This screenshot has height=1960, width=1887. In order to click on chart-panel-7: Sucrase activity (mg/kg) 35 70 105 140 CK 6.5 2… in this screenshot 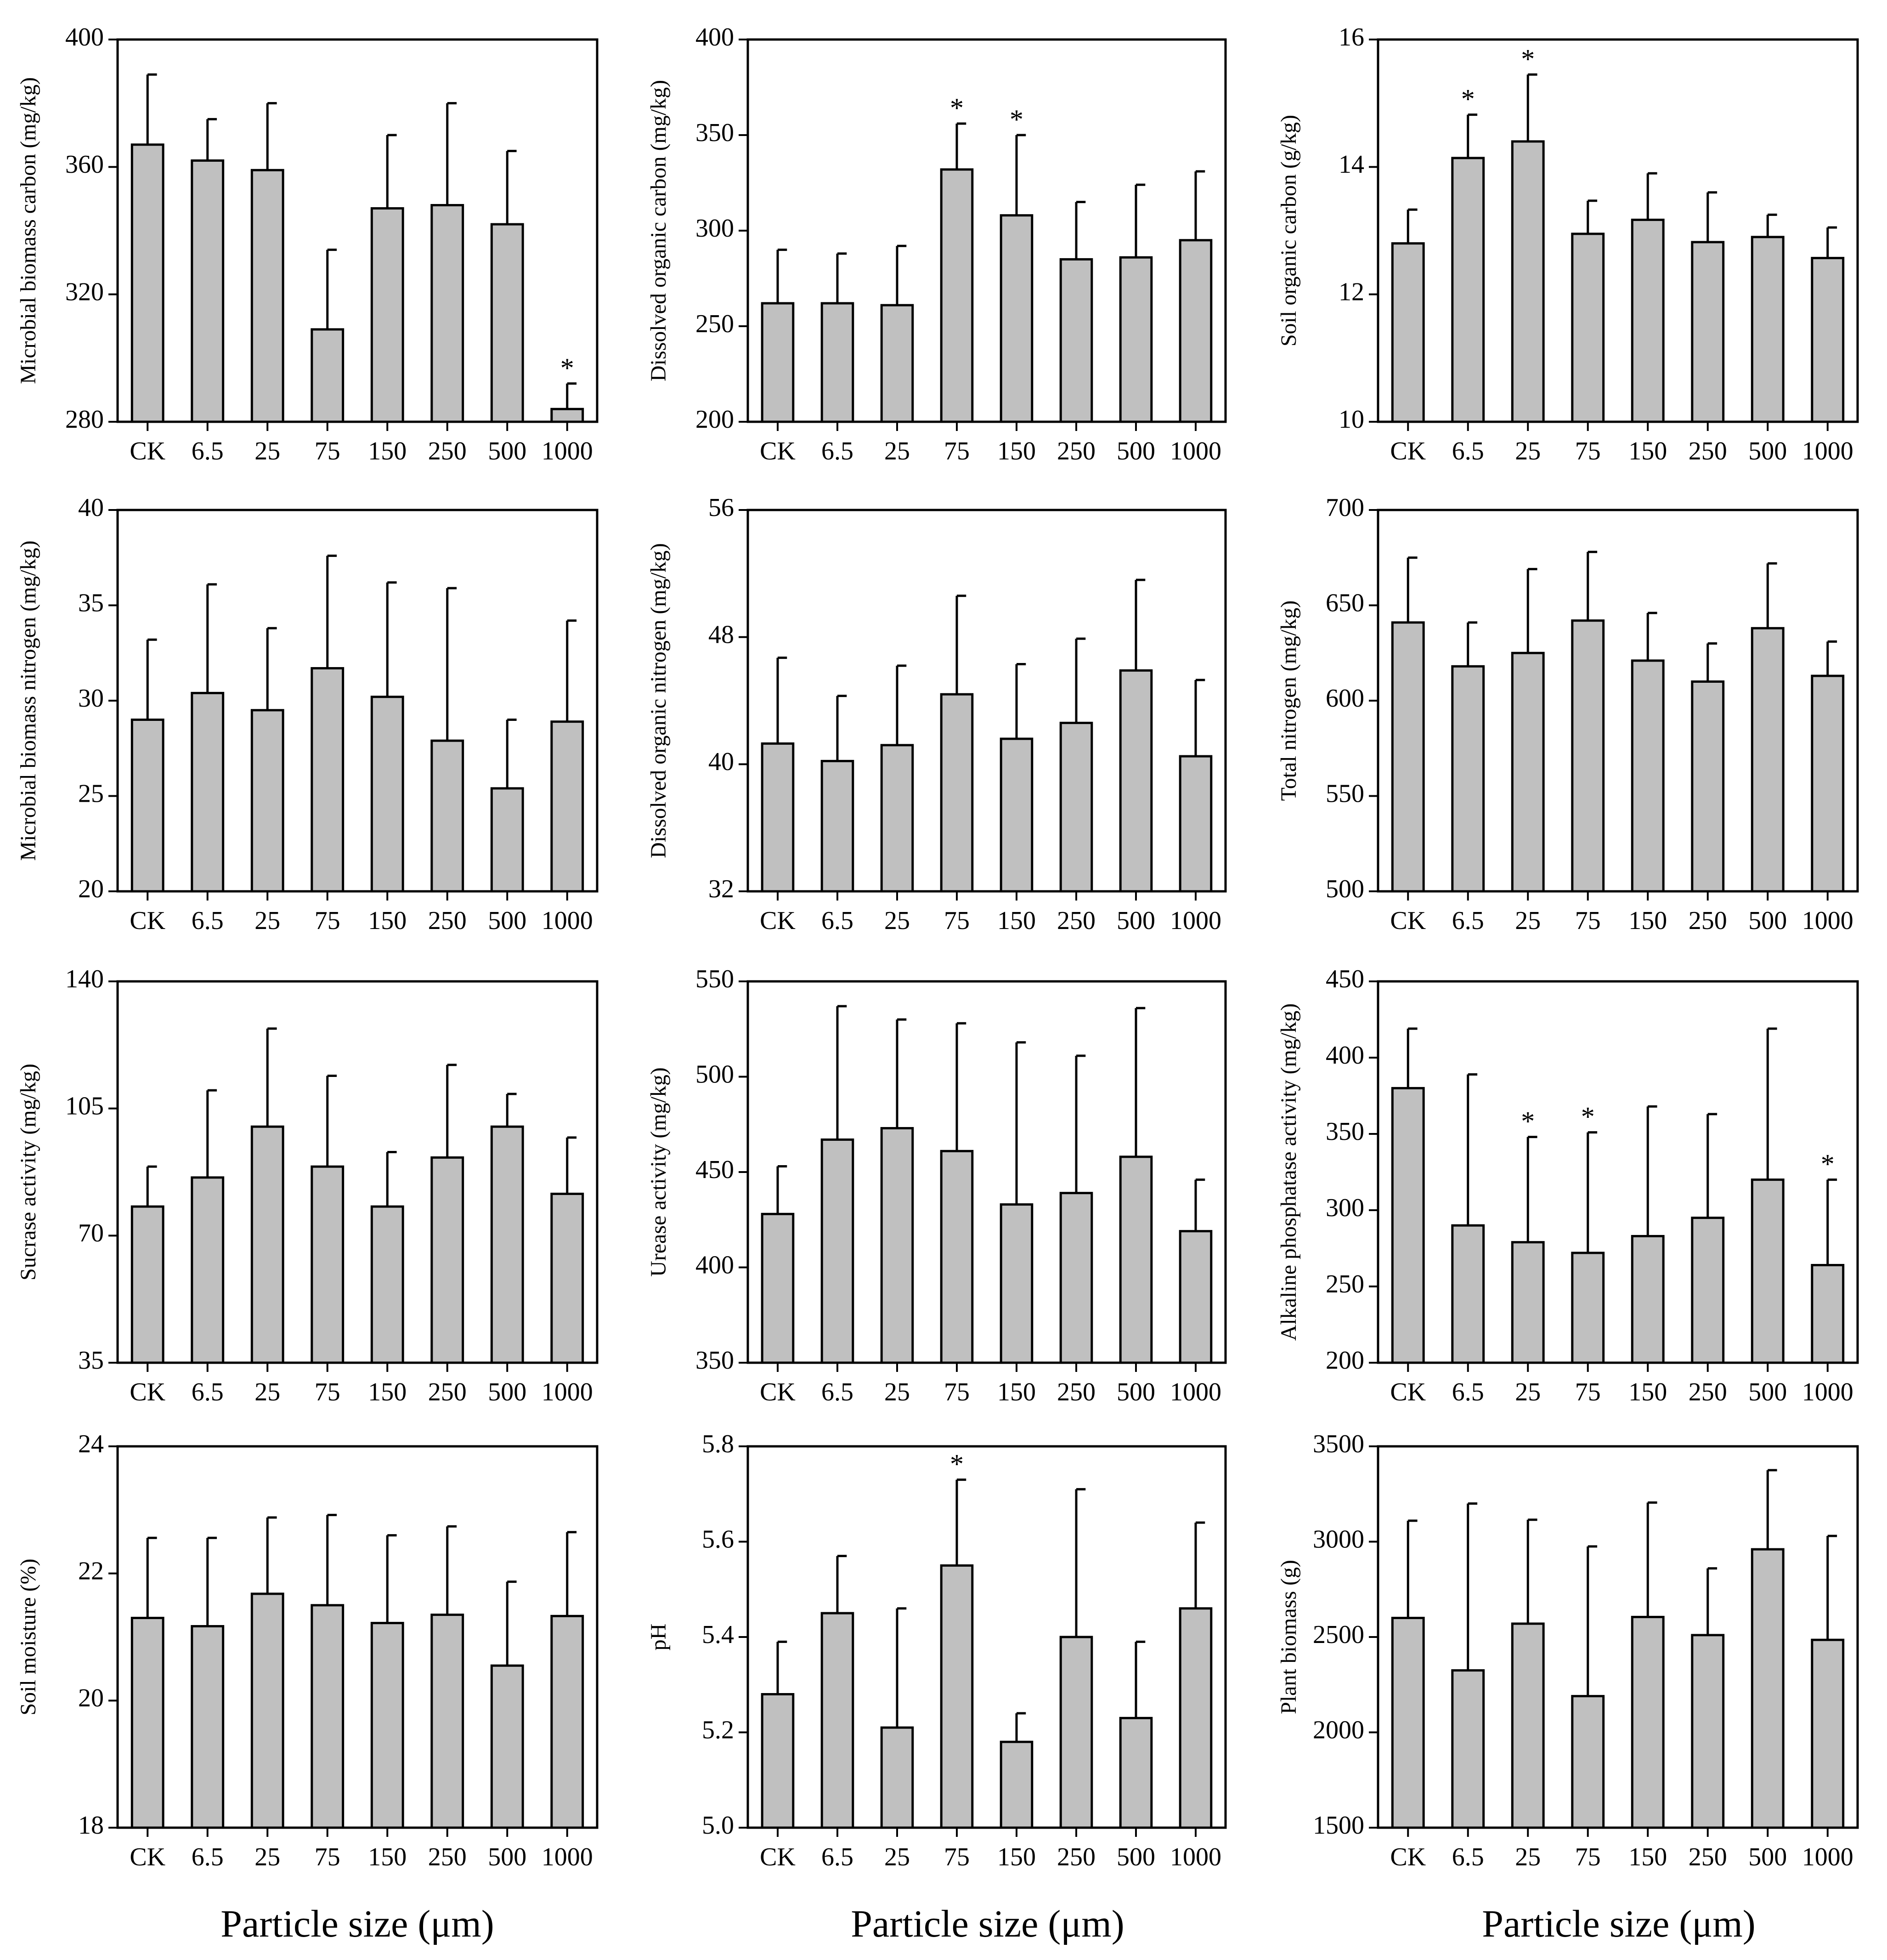, I will do `click(307, 1185)`.